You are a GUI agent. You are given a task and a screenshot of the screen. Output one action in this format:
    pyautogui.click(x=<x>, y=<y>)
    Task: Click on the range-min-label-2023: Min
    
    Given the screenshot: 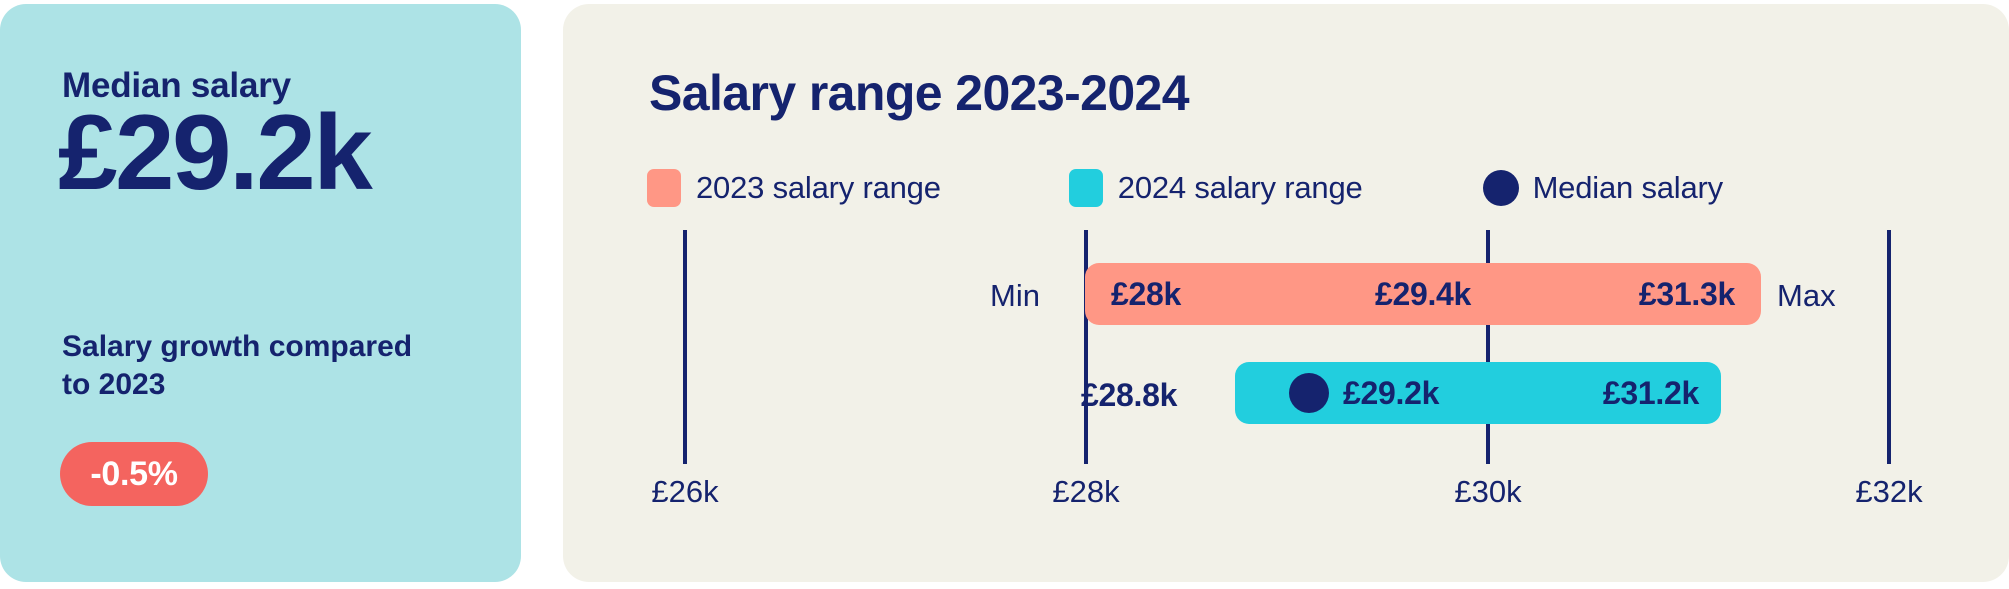 What is the action you would take?
    pyautogui.click(x=1015, y=295)
    